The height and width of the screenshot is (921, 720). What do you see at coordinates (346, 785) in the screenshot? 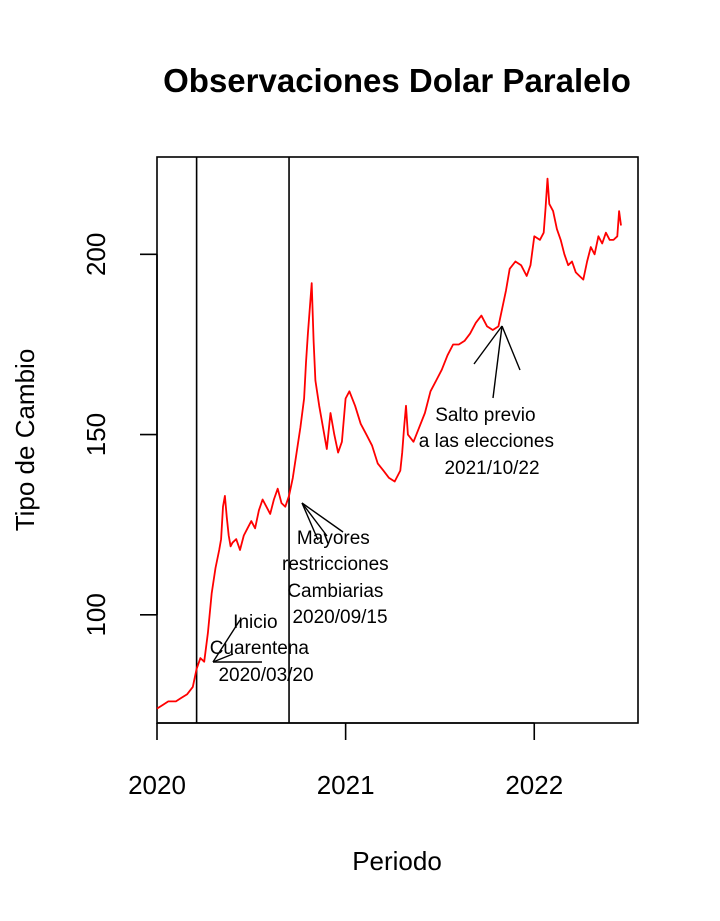
I see `x-tick-label: 2021` at bounding box center [346, 785].